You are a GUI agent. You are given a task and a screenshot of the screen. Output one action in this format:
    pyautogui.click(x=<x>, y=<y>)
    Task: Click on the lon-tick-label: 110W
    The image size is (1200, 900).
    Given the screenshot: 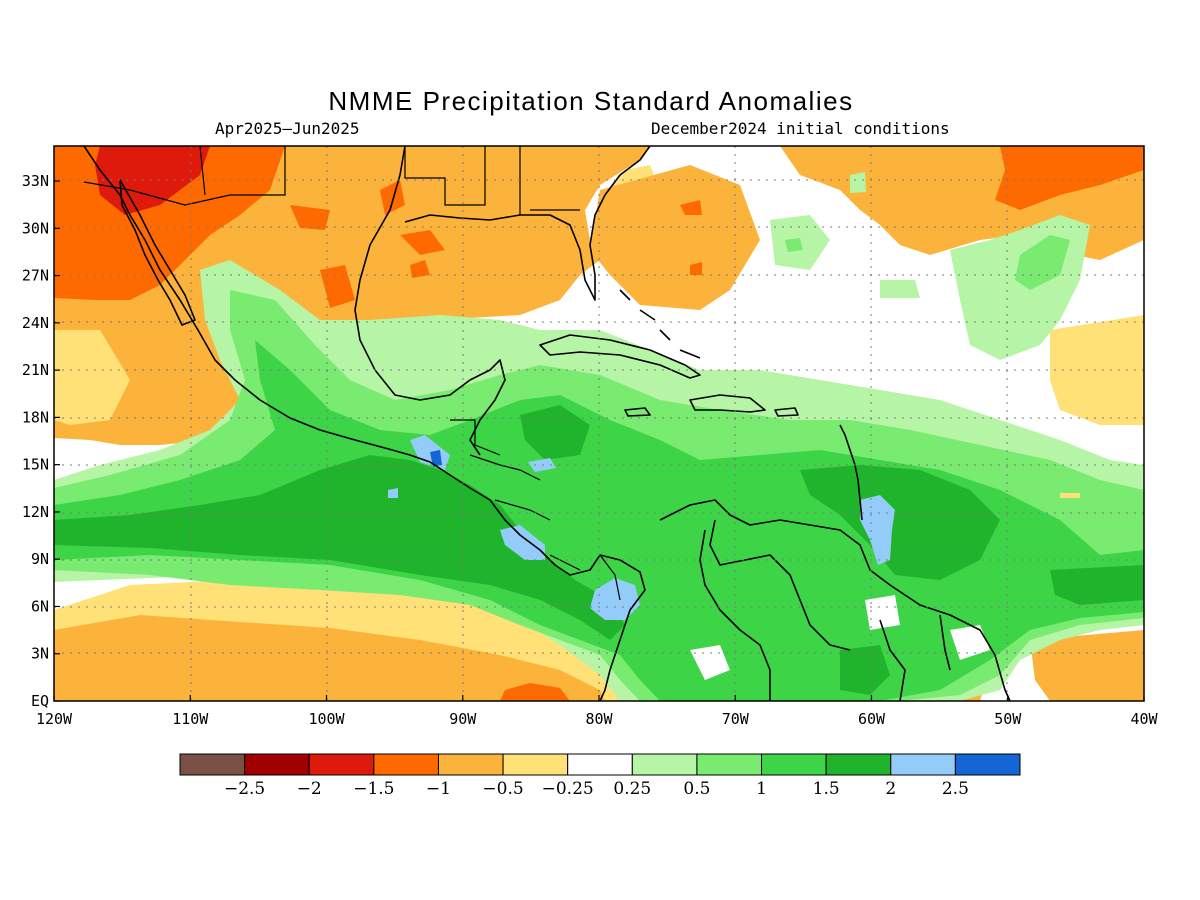 What is the action you would take?
    pyautogui.click(x=190, y=719)
    